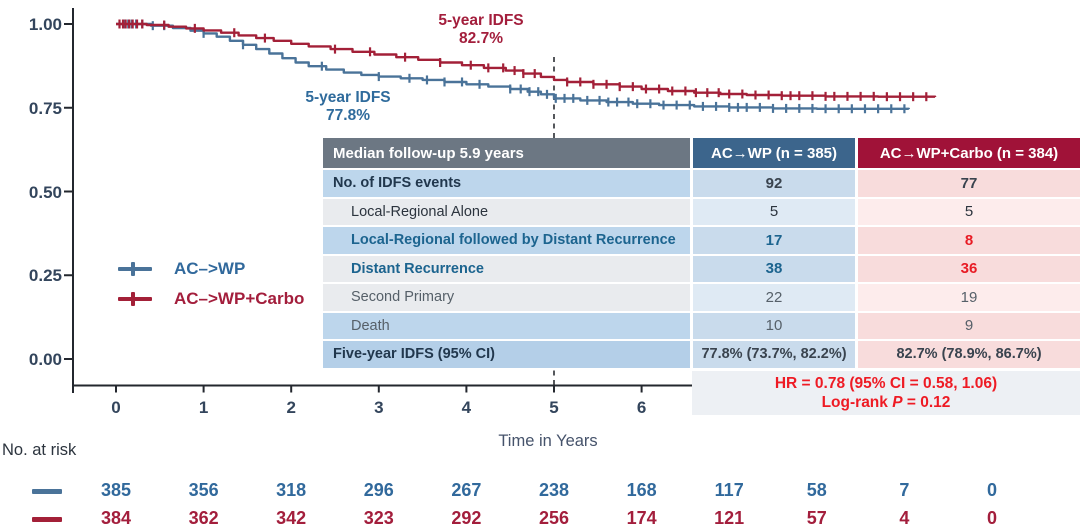  What do you see at coordinates (992, 490) in the screenshot?
I see `risk-count-wp: 0` at bounding box center [992, 490].